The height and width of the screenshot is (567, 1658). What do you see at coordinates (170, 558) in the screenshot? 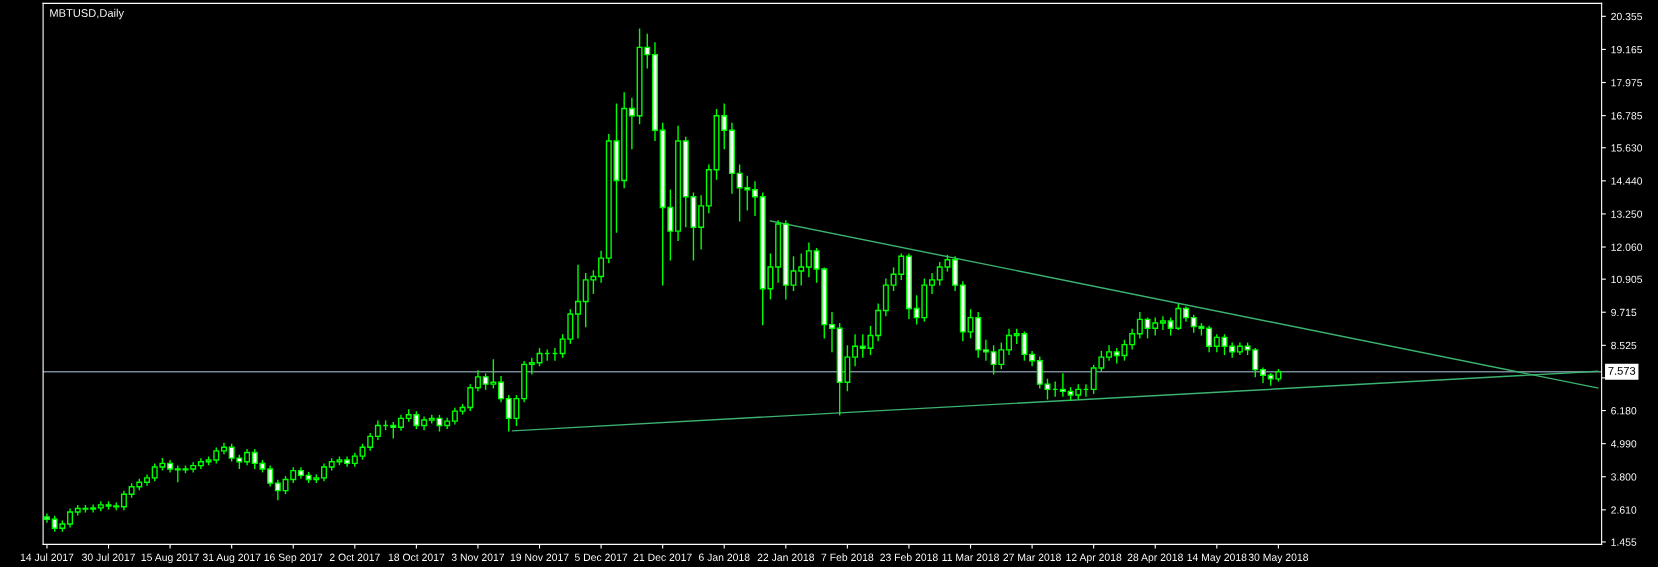
I see `x-tick-label: 15 Aug 2017` at bounding box center [170, 558].